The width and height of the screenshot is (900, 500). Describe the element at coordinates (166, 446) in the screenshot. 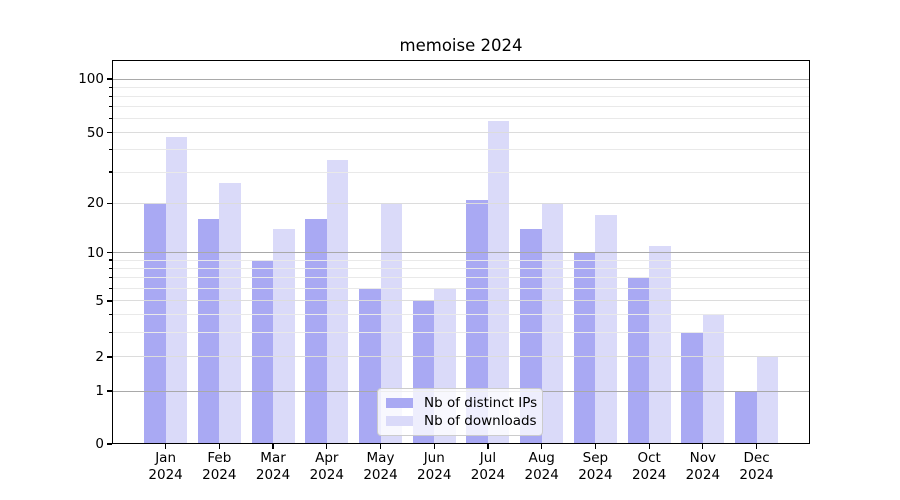

I see `x-tick-mark-jan` at that location.